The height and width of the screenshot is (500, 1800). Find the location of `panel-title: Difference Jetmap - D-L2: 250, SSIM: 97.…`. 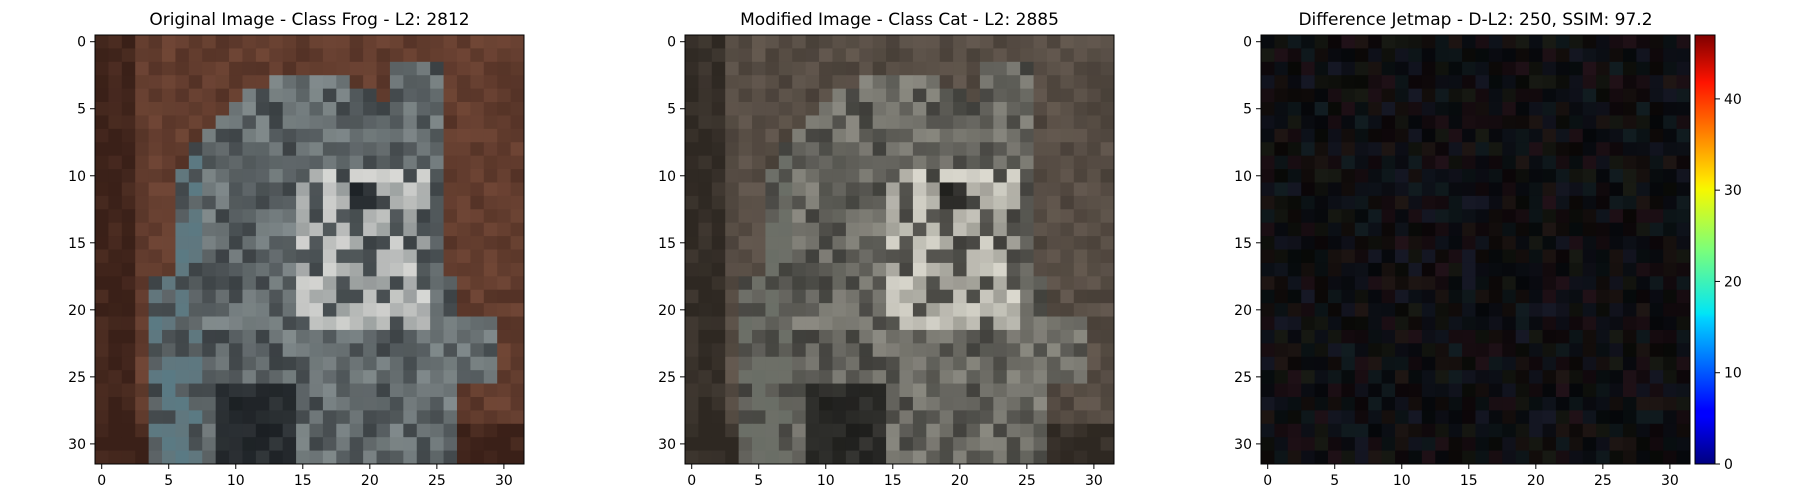

panel-title: Difference Jetmap - D-L2: 250, SSIM: 97.… is located at coordinates (1475, 20).